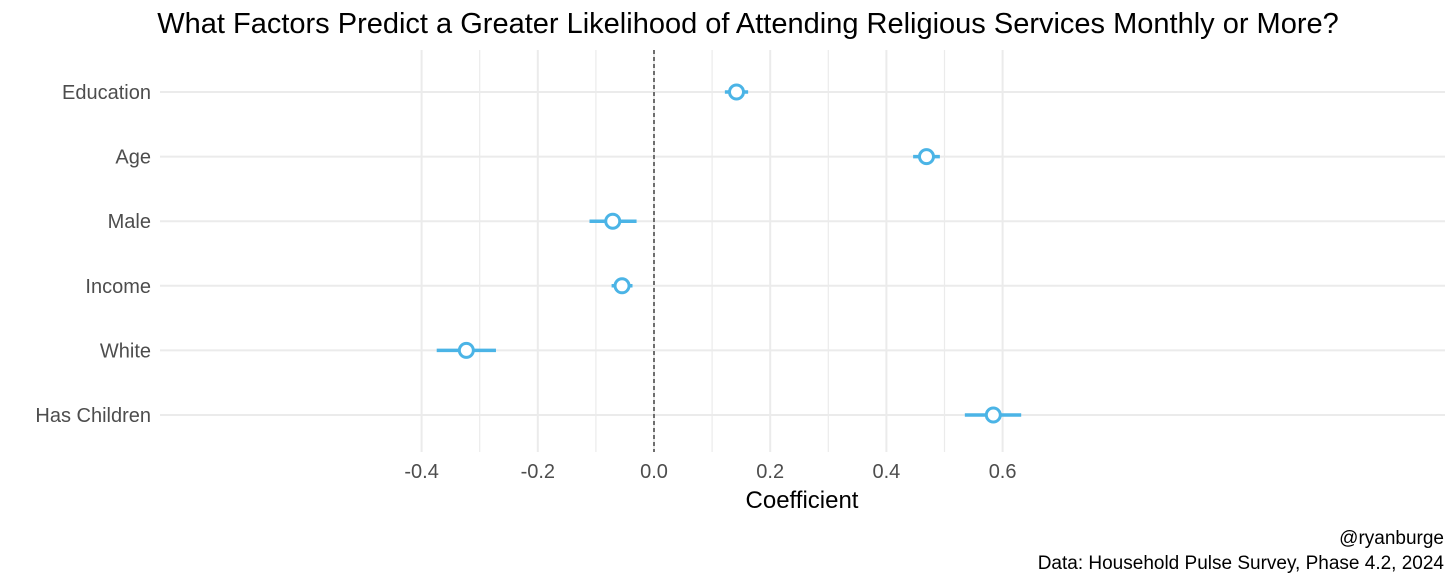 This screenshot has width=1456, height=587. Describe the element at coordinates (133, 158) in the screenshot. I see `y-tick-label: Age` at that location.